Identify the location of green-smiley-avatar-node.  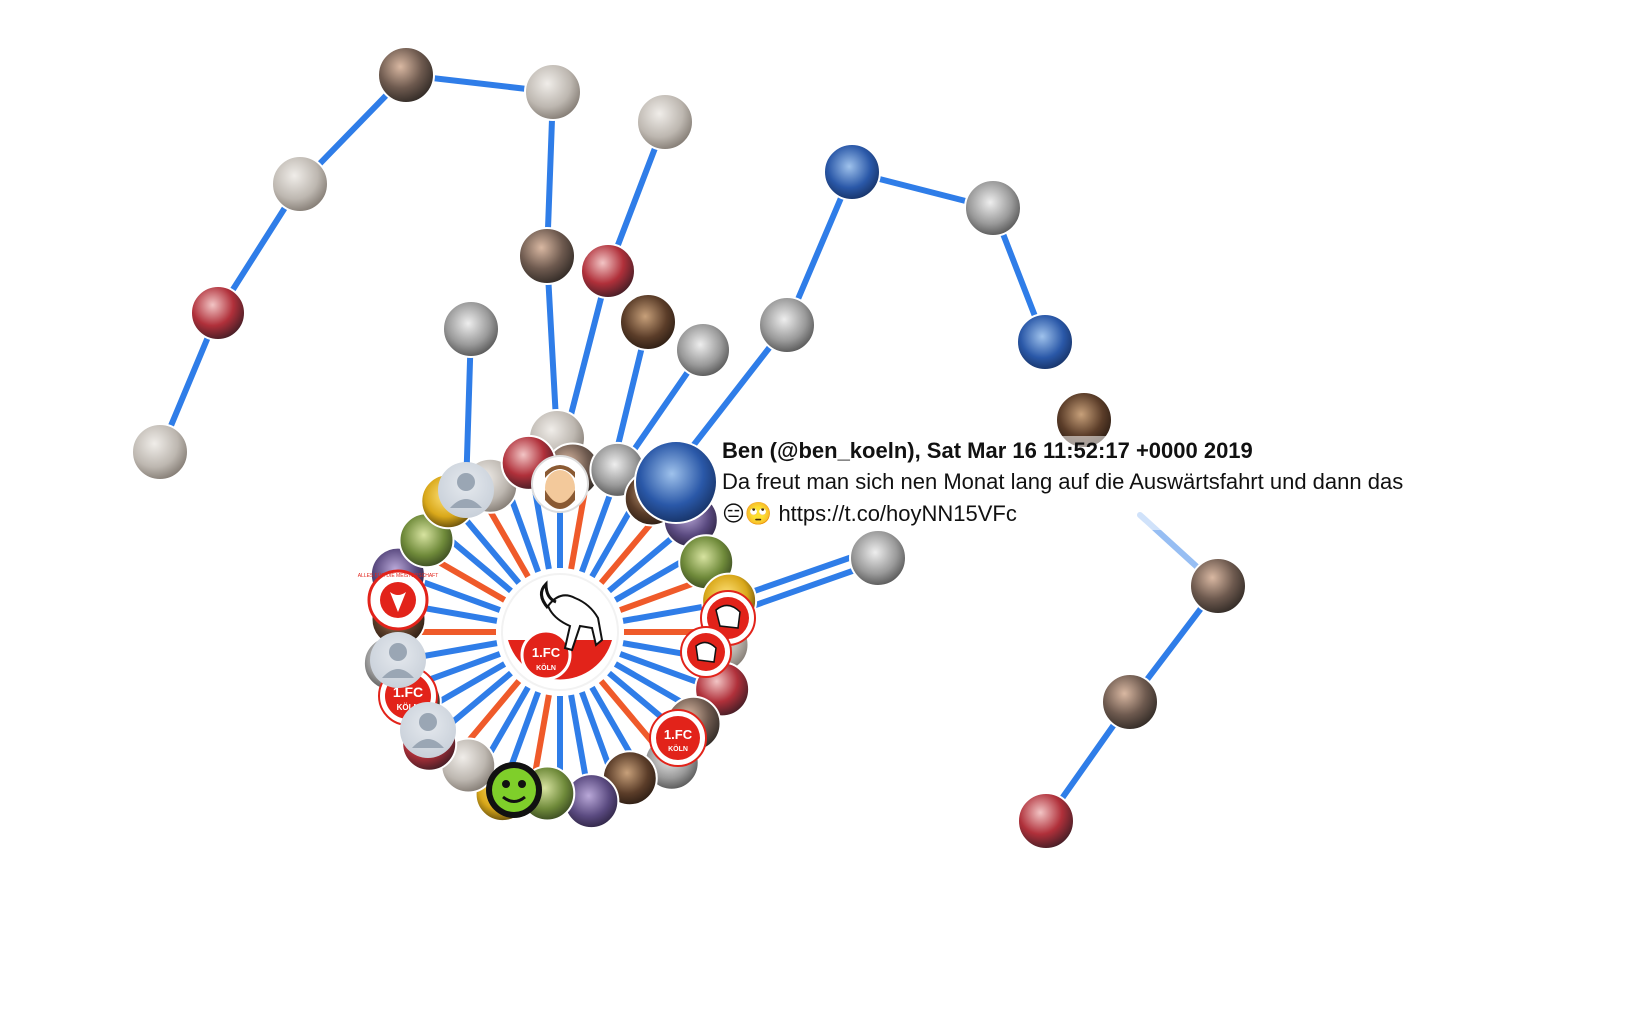
(514, 790).